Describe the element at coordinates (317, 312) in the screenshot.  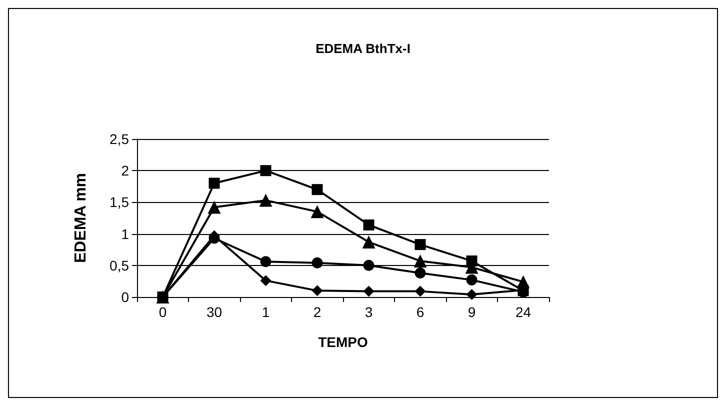
I see `x-tick-label: 2` at that location.